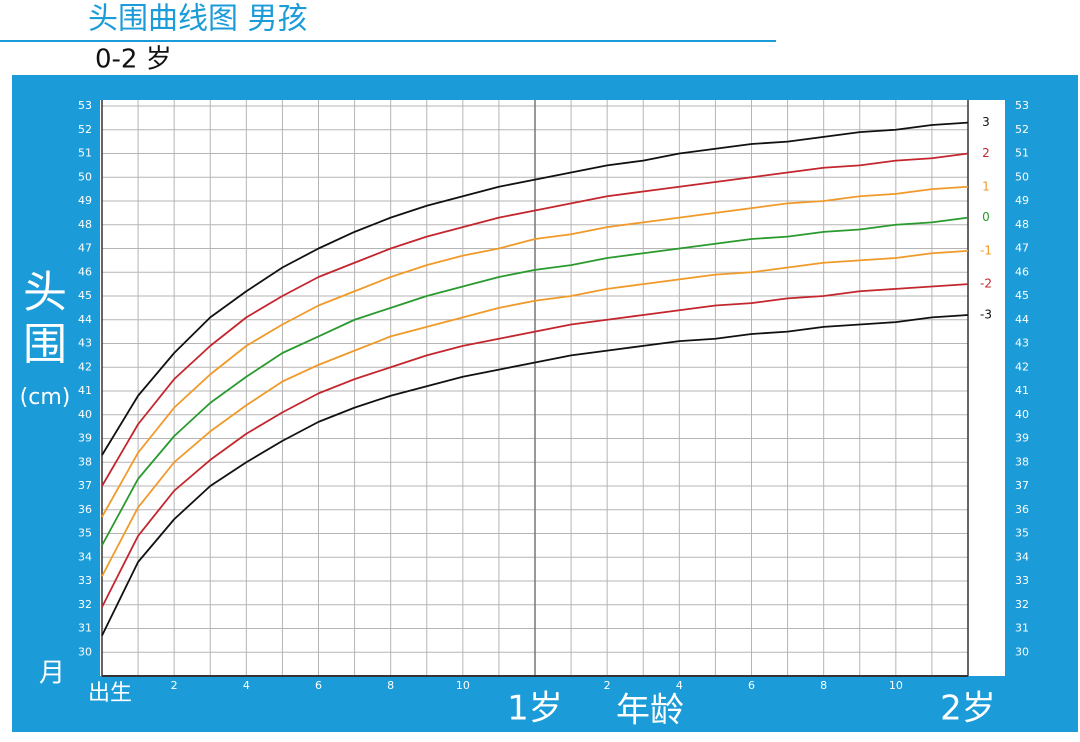  I want to click on y-axis-label: 头围, so click(45, 318).